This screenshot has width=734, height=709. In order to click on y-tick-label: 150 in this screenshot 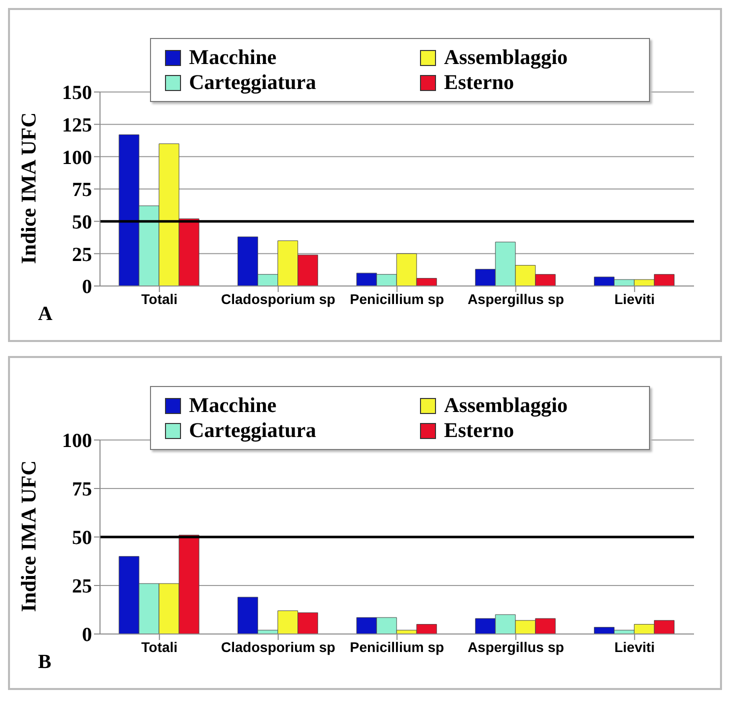, I will do `click(77, 93)`.